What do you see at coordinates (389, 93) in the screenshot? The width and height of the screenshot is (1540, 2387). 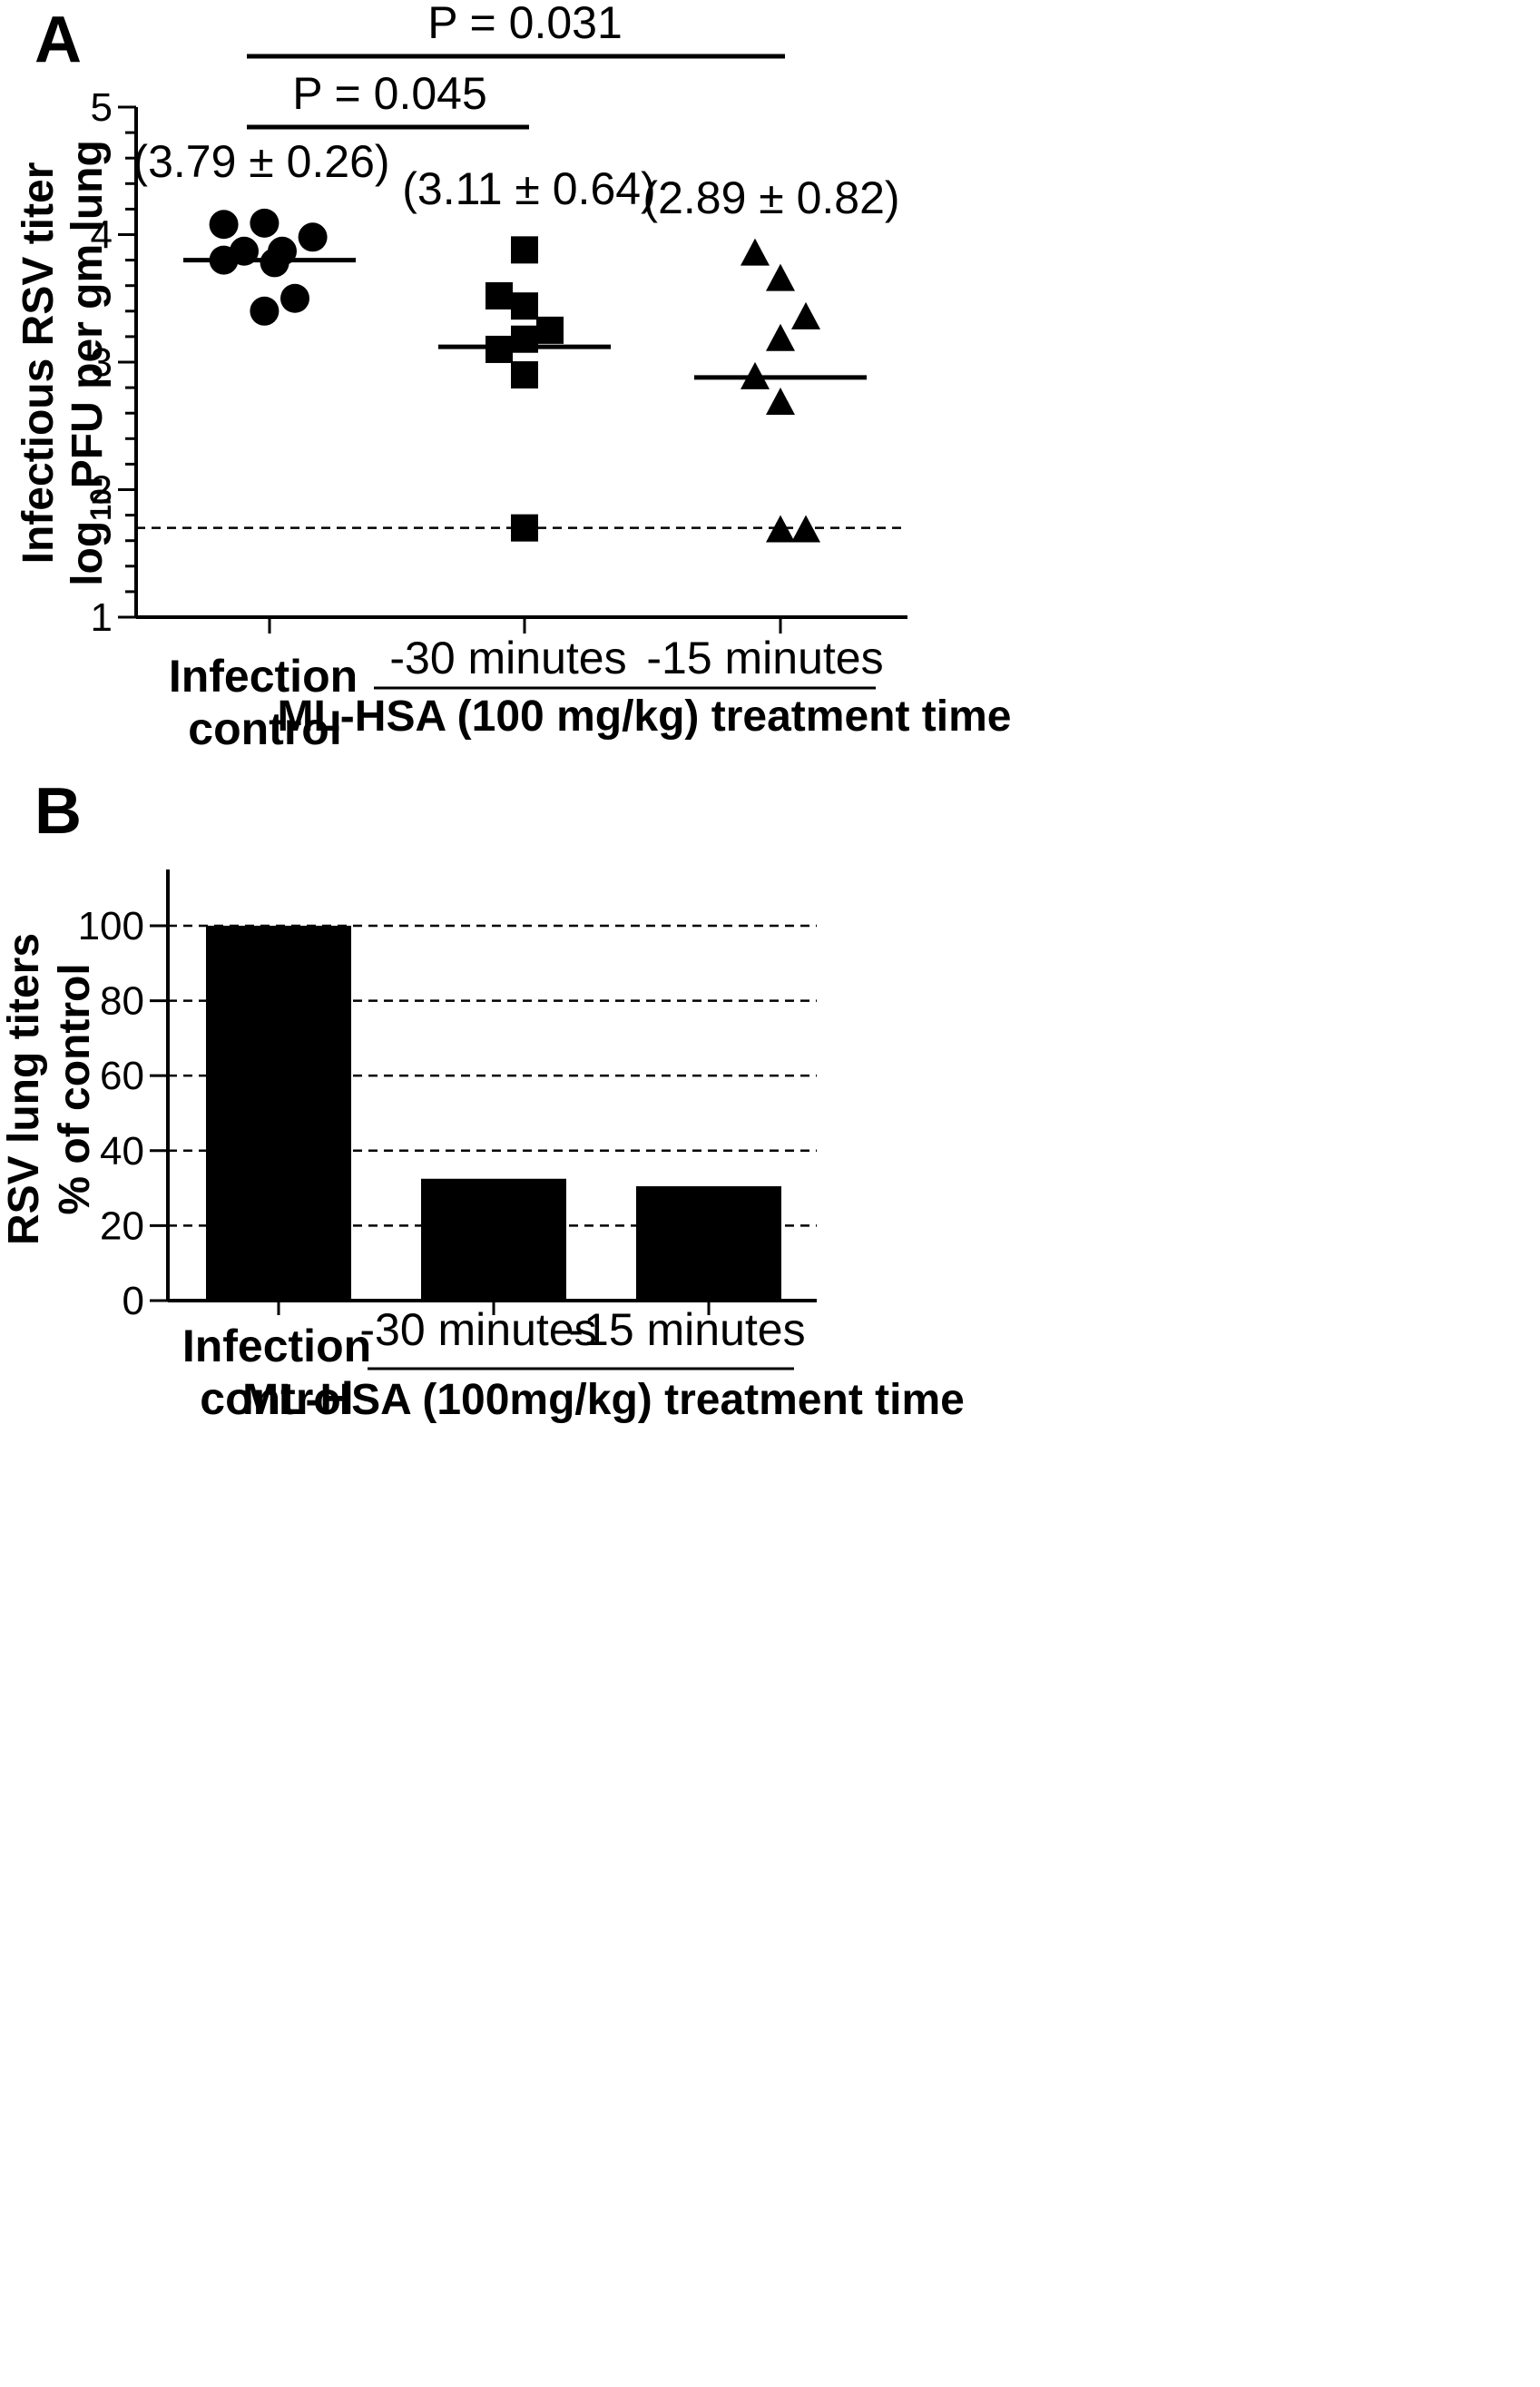 I see `p-value-label: P = 0.045` at bounding box center [389, 93].